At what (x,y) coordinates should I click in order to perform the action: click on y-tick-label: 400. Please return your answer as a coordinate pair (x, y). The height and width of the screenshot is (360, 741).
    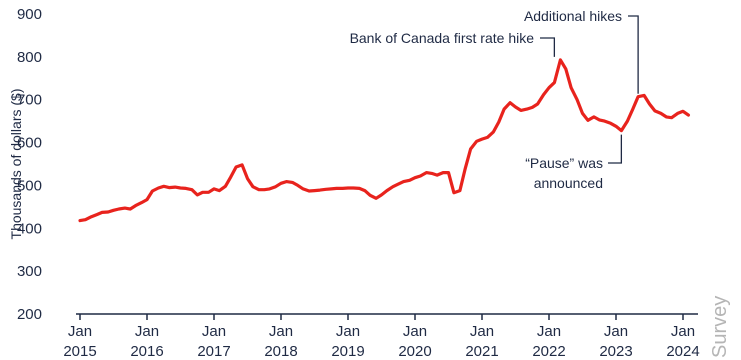
    Looking at the image, I should click on (29, 228).